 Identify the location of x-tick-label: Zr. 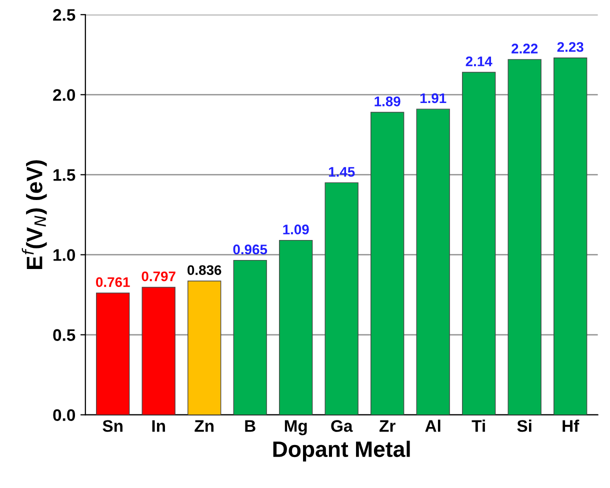
(388, 426).